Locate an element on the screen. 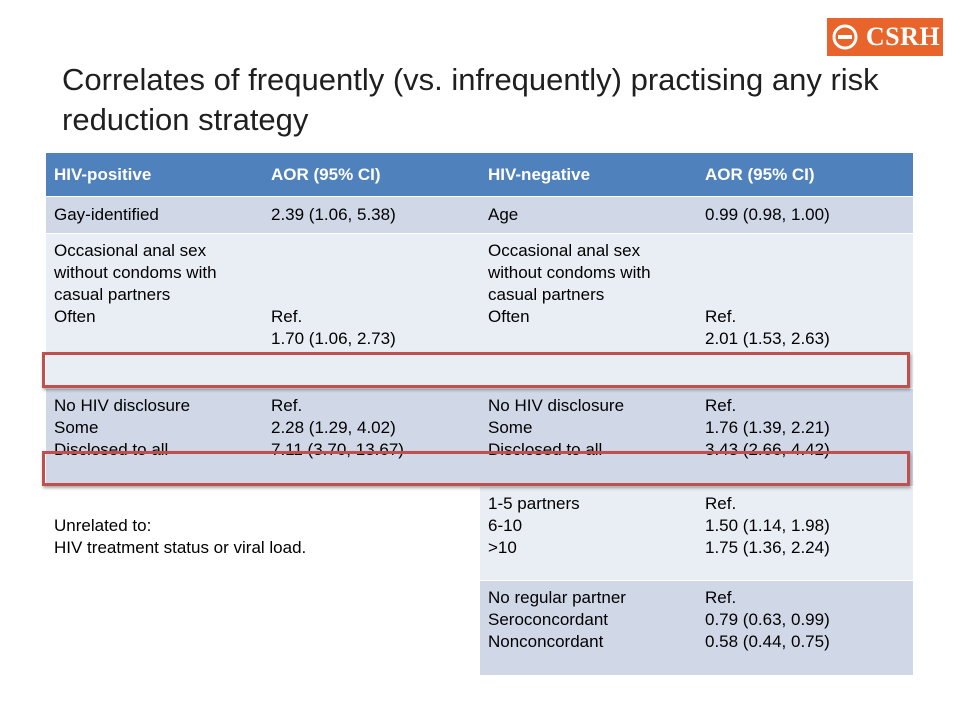 The width and height of the screenshot is (960, 720). csrh-logo: CSRH is located at coordinates (885, 37).